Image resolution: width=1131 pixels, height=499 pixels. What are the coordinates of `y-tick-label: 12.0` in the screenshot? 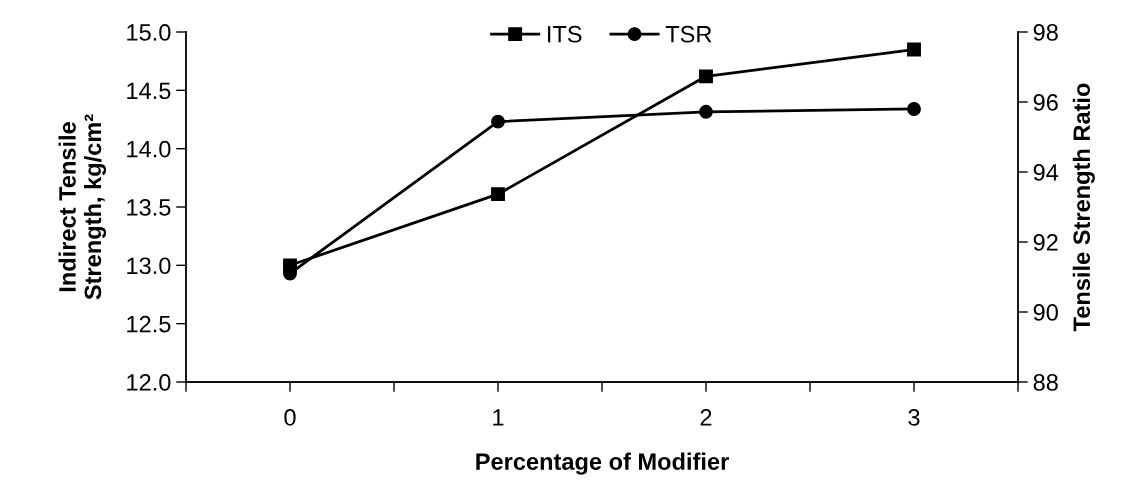 It's located at (149, 382).